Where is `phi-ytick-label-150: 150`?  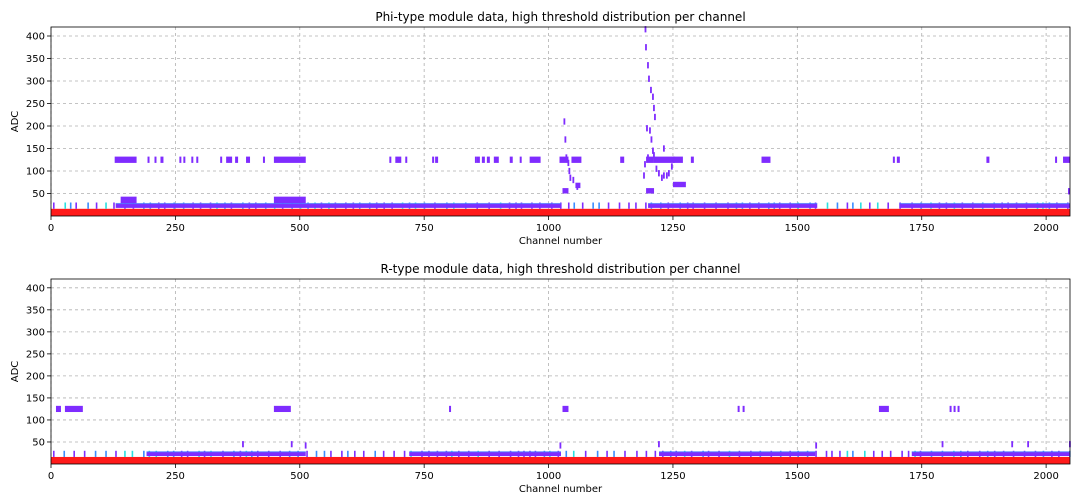
phi-ytick-label-150: 150 is located at coordinates (35, 149).